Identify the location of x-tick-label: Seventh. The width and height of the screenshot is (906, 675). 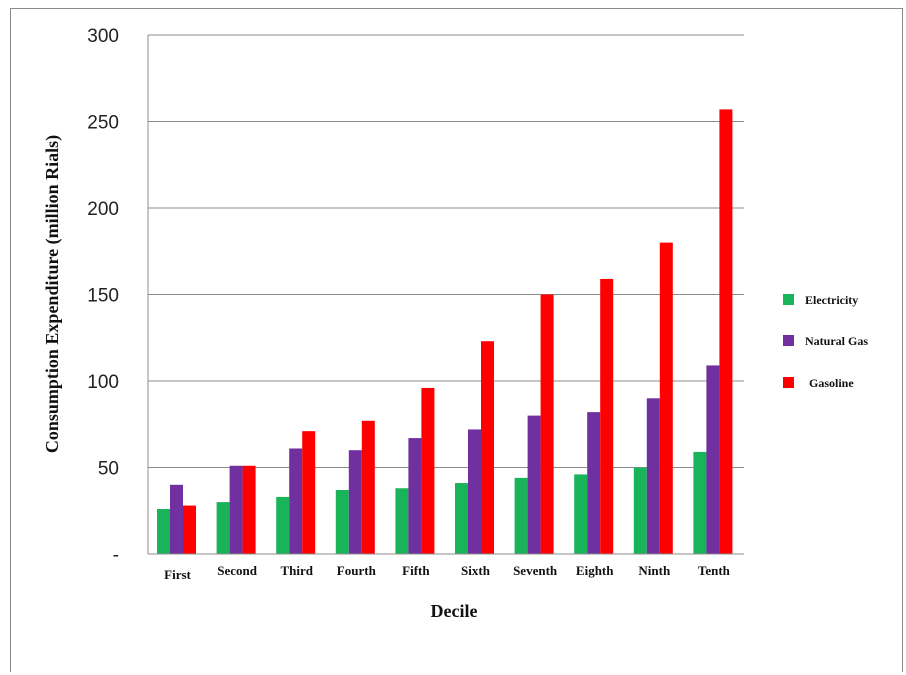
(535, 570).